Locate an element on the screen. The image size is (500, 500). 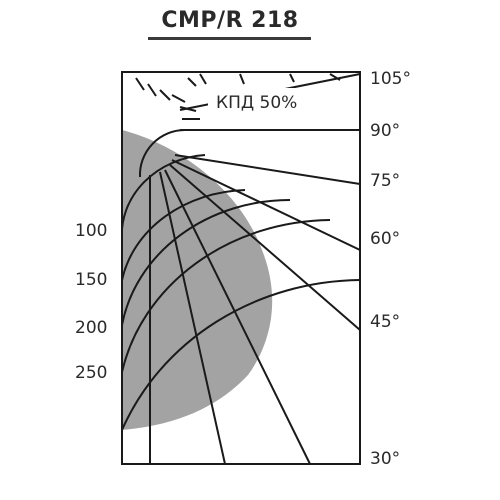
angle-label-90: 90° is located at coordinates (385, 131).